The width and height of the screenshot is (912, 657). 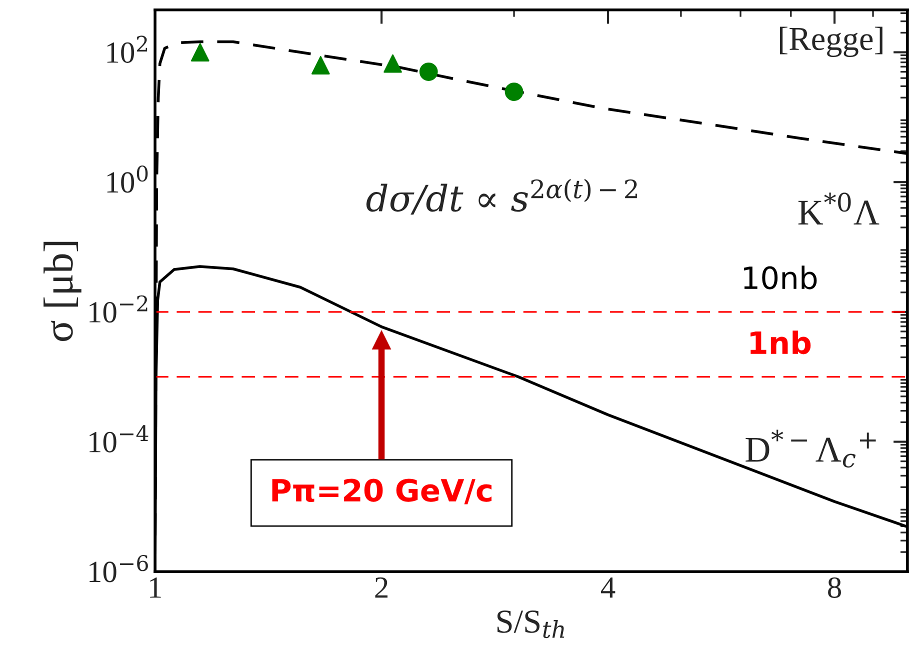 What do you see at coordinates (381, 587) in the screenshot?
I see `x-tick-label: 2` at bounding box center [381, 587].